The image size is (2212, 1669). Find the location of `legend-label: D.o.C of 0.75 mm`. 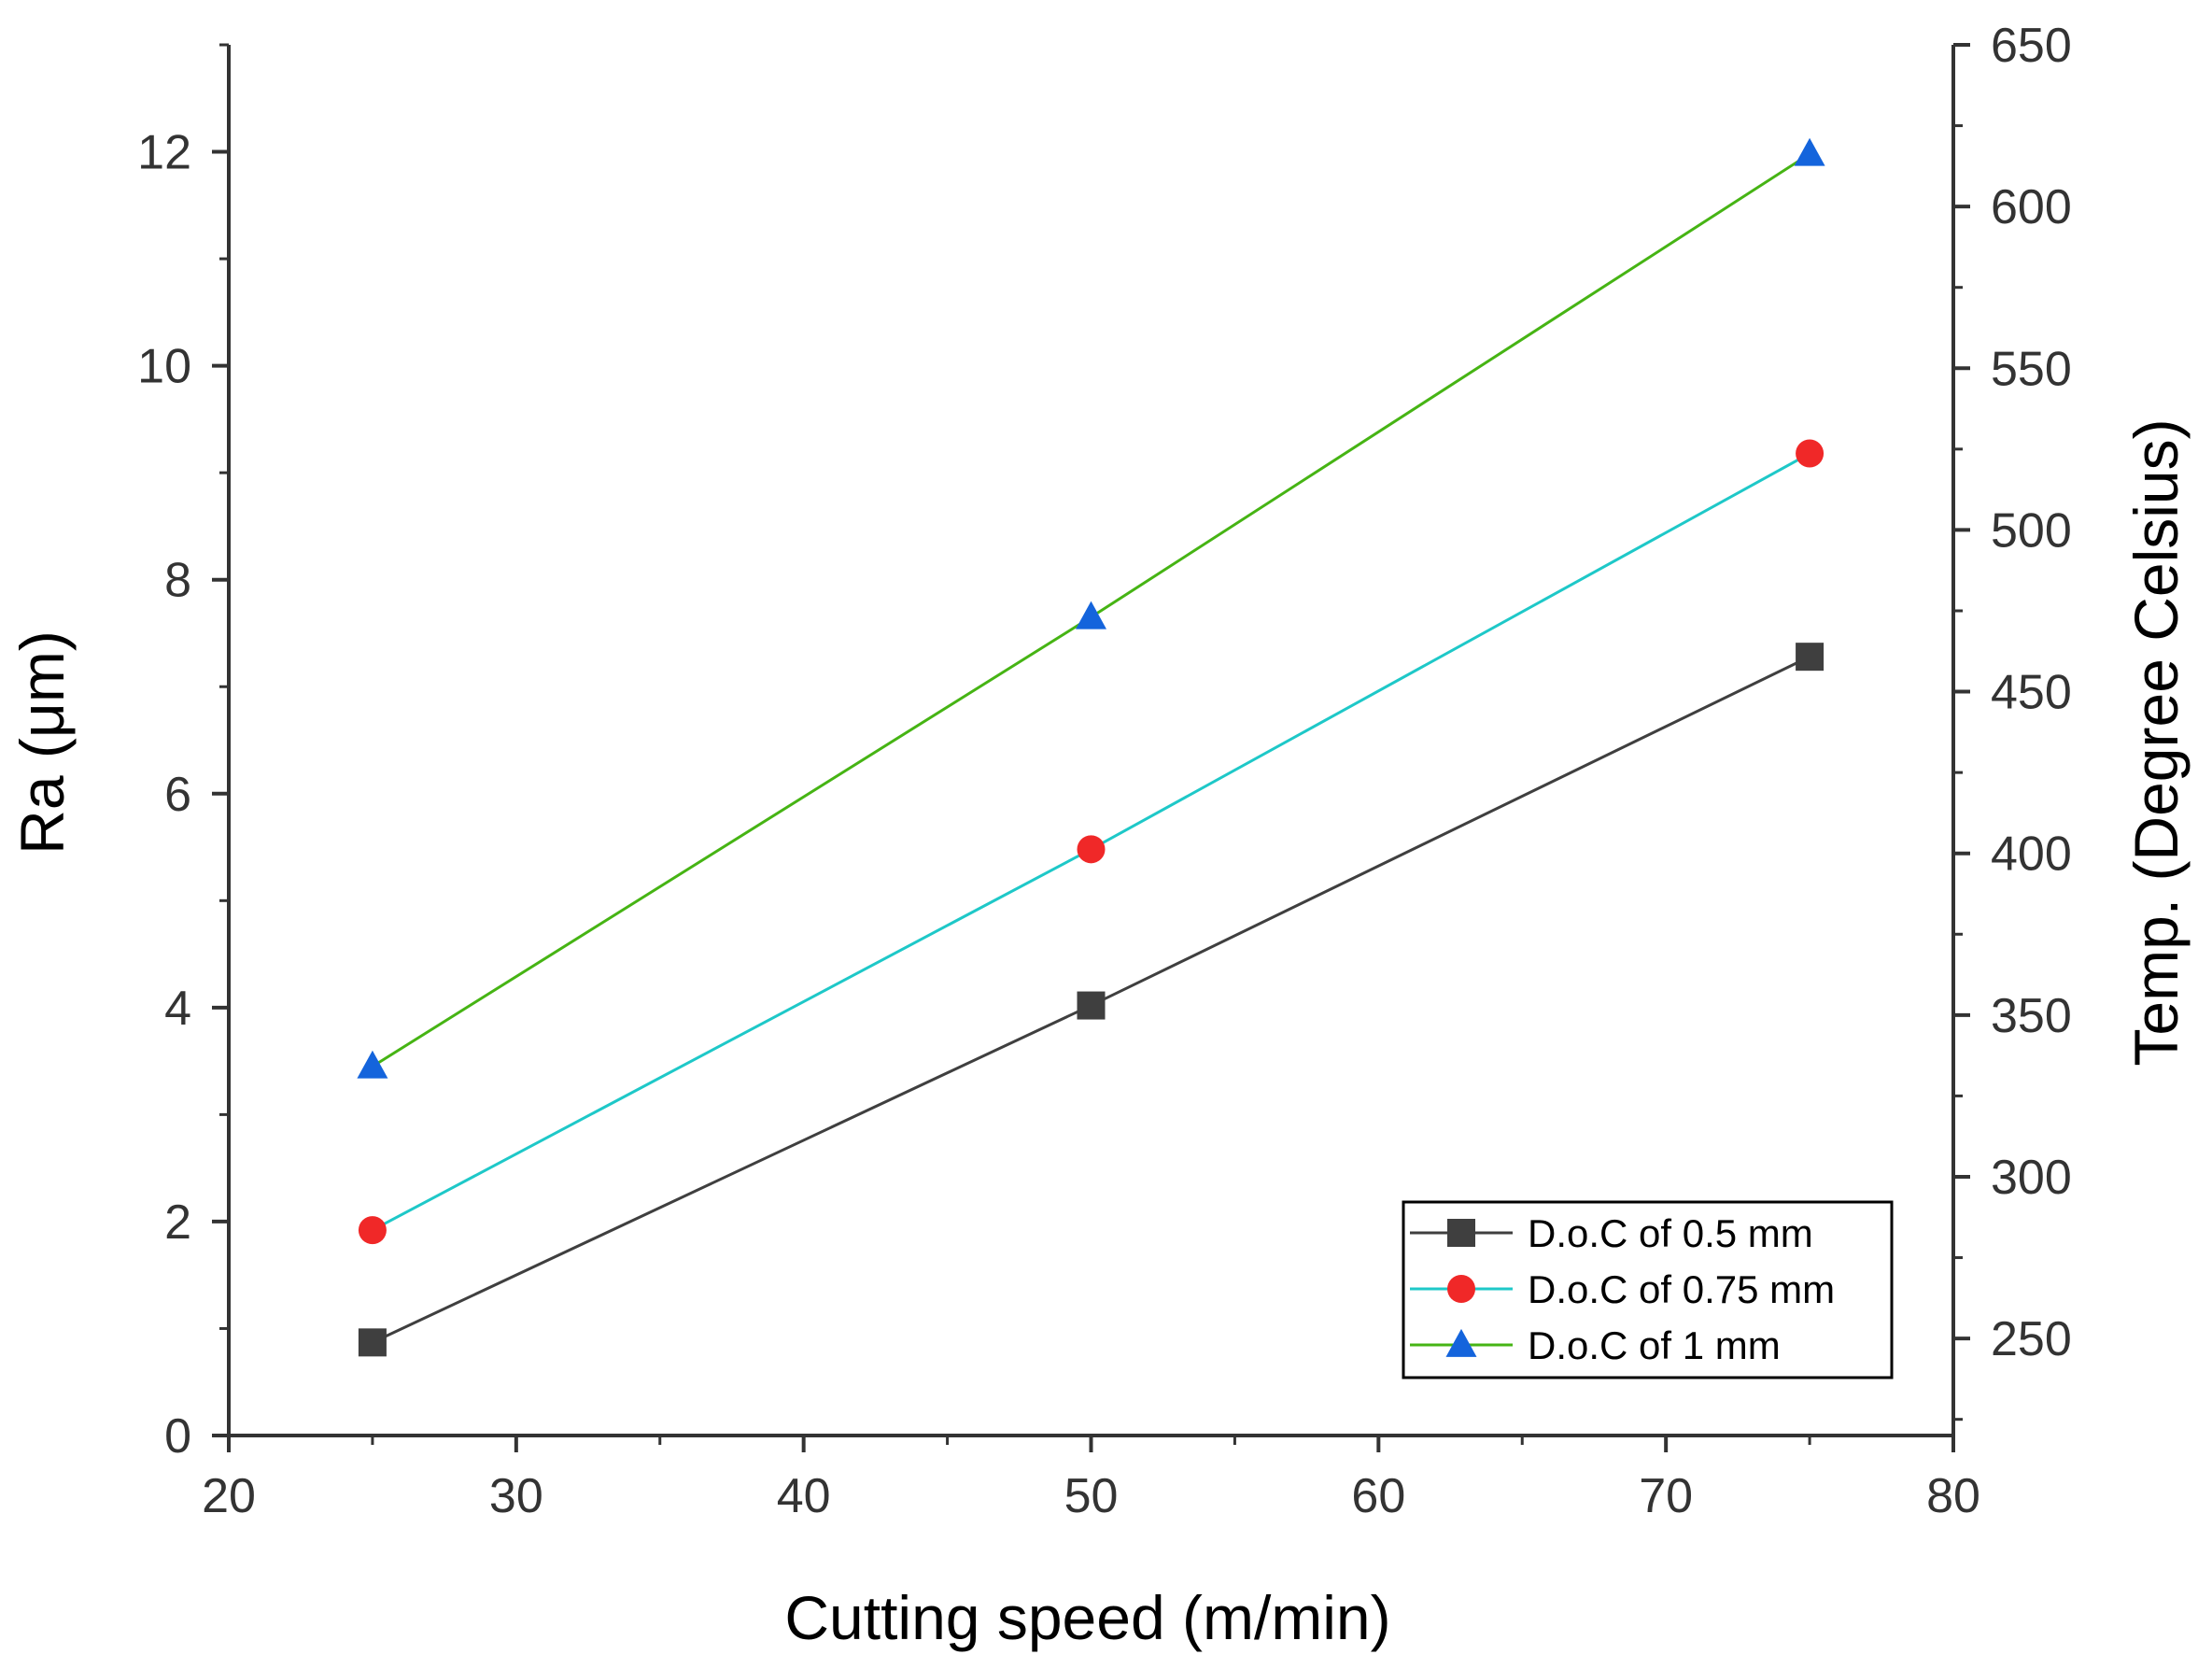

legend-label: D.o.C of 0.75 mm is located at coordinates (1681, 1289).